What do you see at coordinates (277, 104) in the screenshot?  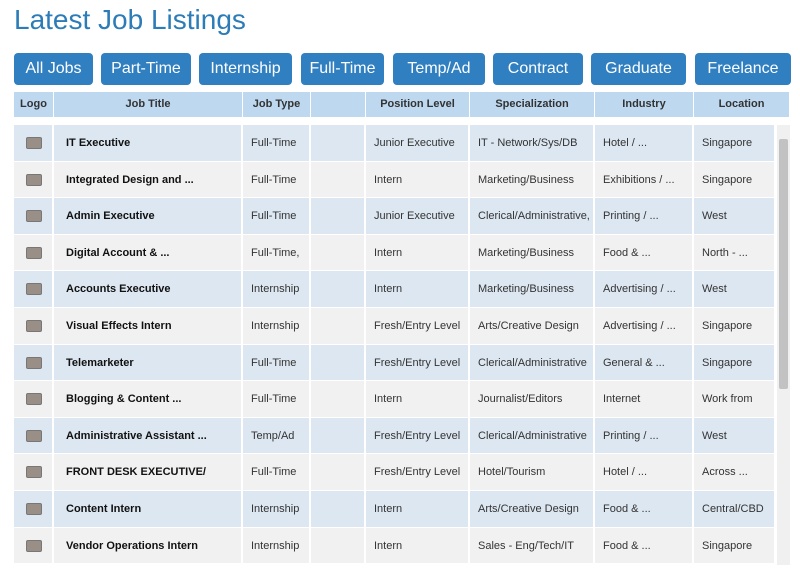 I see `header-cell: Job Type` at bounding box center [277, 104].